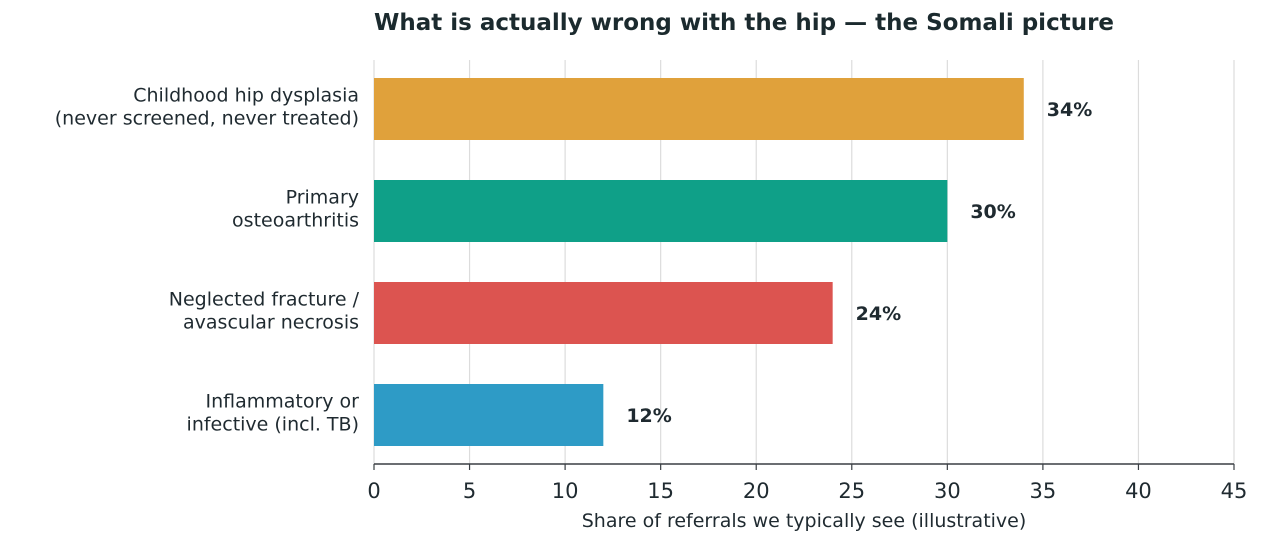 The width and height of the screenshot is (1265, 546). What do you see at coordinates (271, 323) in the screenshot?
I see `category-label-line: avascular necrosis` at bounding box center [271, 323].